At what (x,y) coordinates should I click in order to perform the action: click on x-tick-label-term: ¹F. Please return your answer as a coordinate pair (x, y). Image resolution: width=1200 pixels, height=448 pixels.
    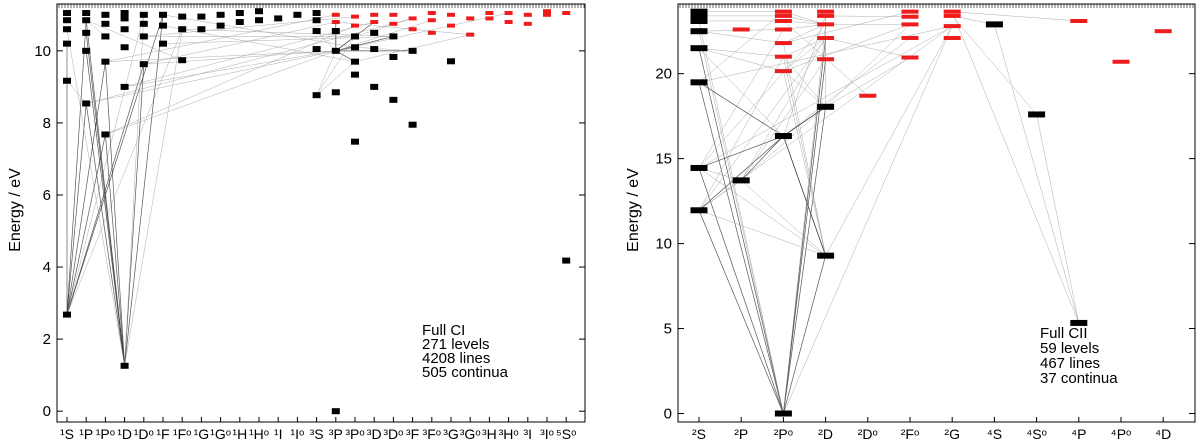
    Looking at the image, I should click on (162, 434).